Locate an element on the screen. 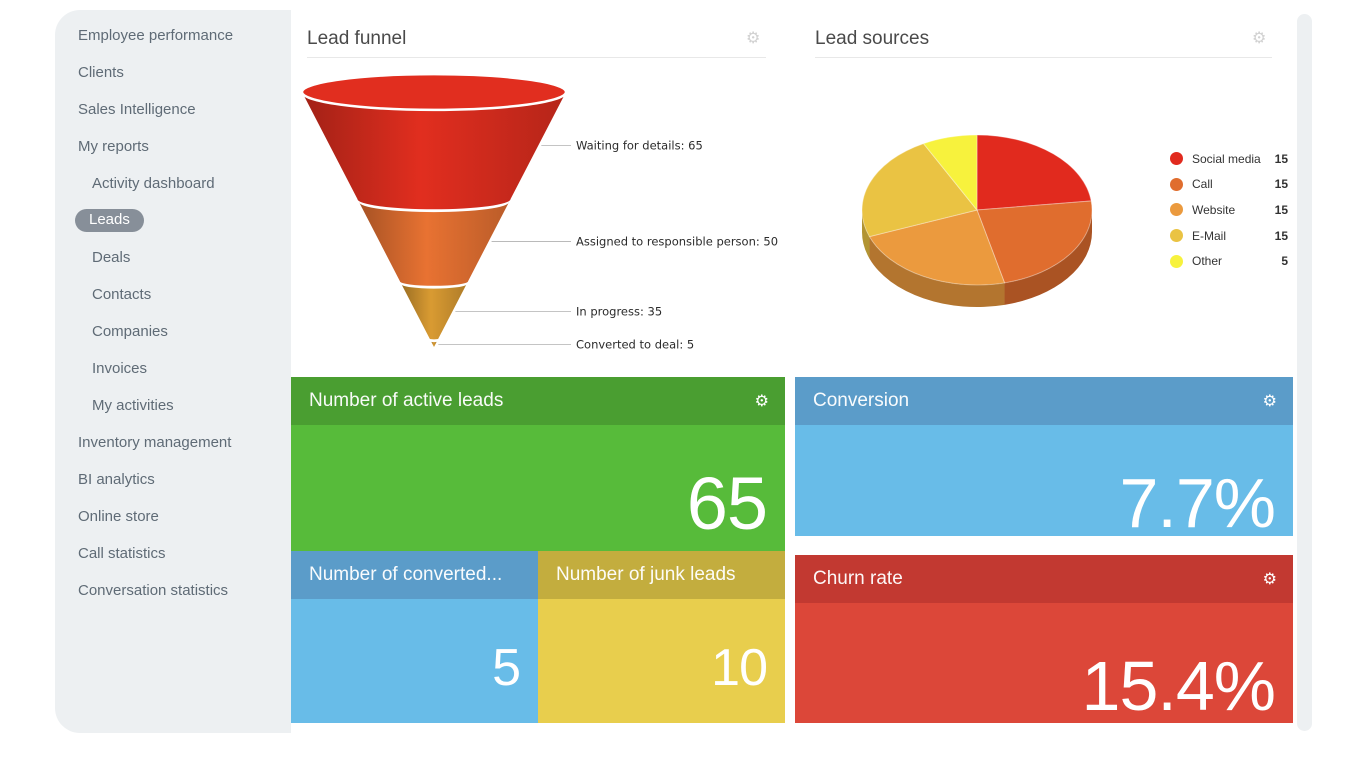  legend-item-social-media: Social media 15 is located at coordinates (1229, 159).